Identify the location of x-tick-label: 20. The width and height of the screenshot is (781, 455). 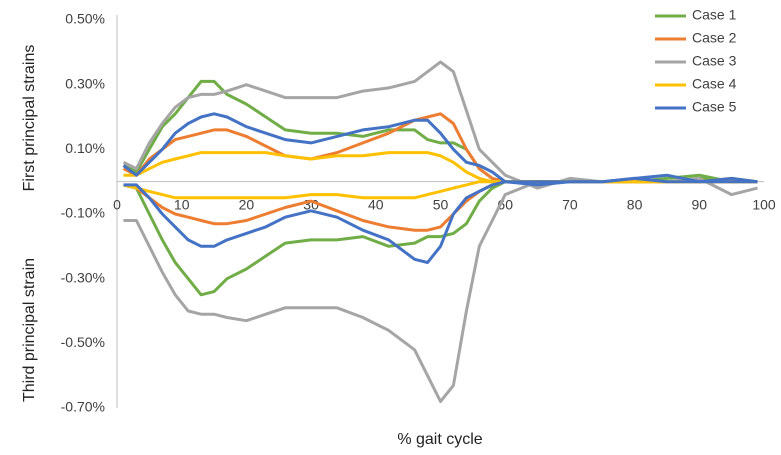
(247, 204).